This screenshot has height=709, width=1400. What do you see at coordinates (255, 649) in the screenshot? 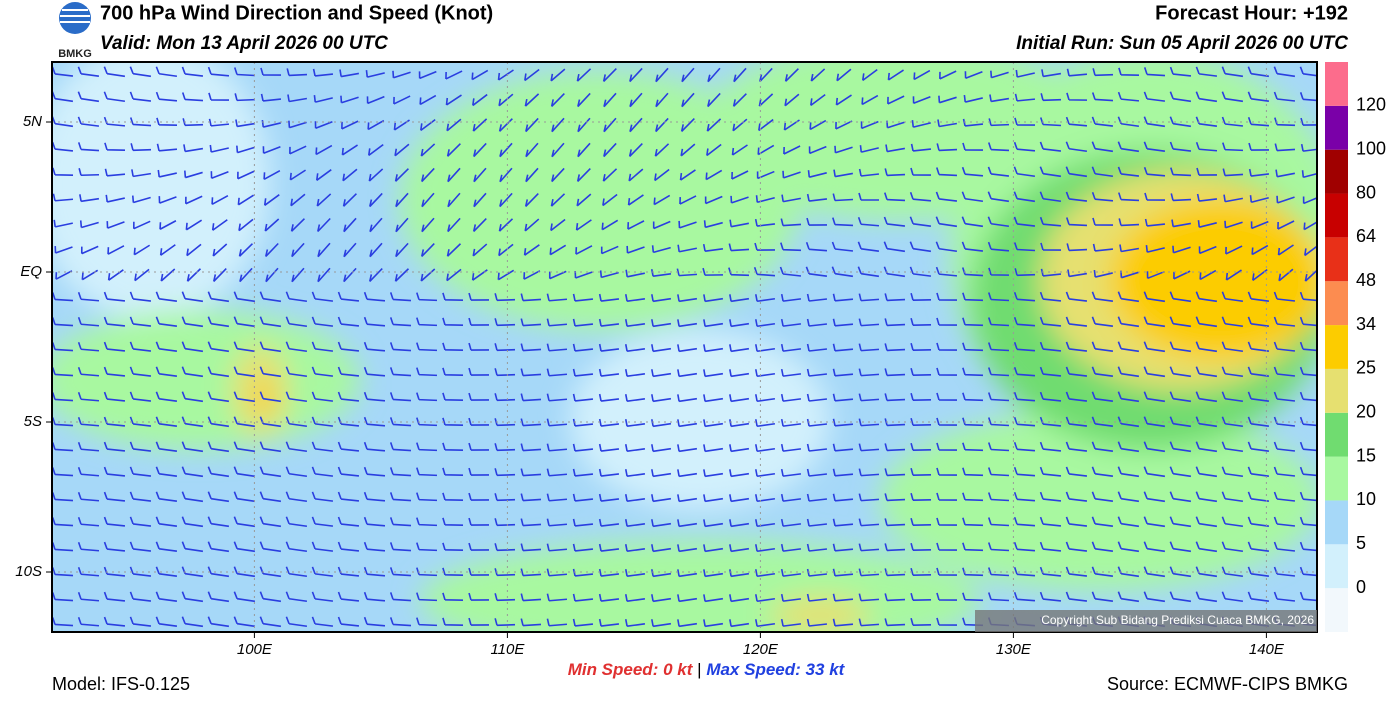
I see `x-tick-label: 100E` at bounding box center [255, 649].